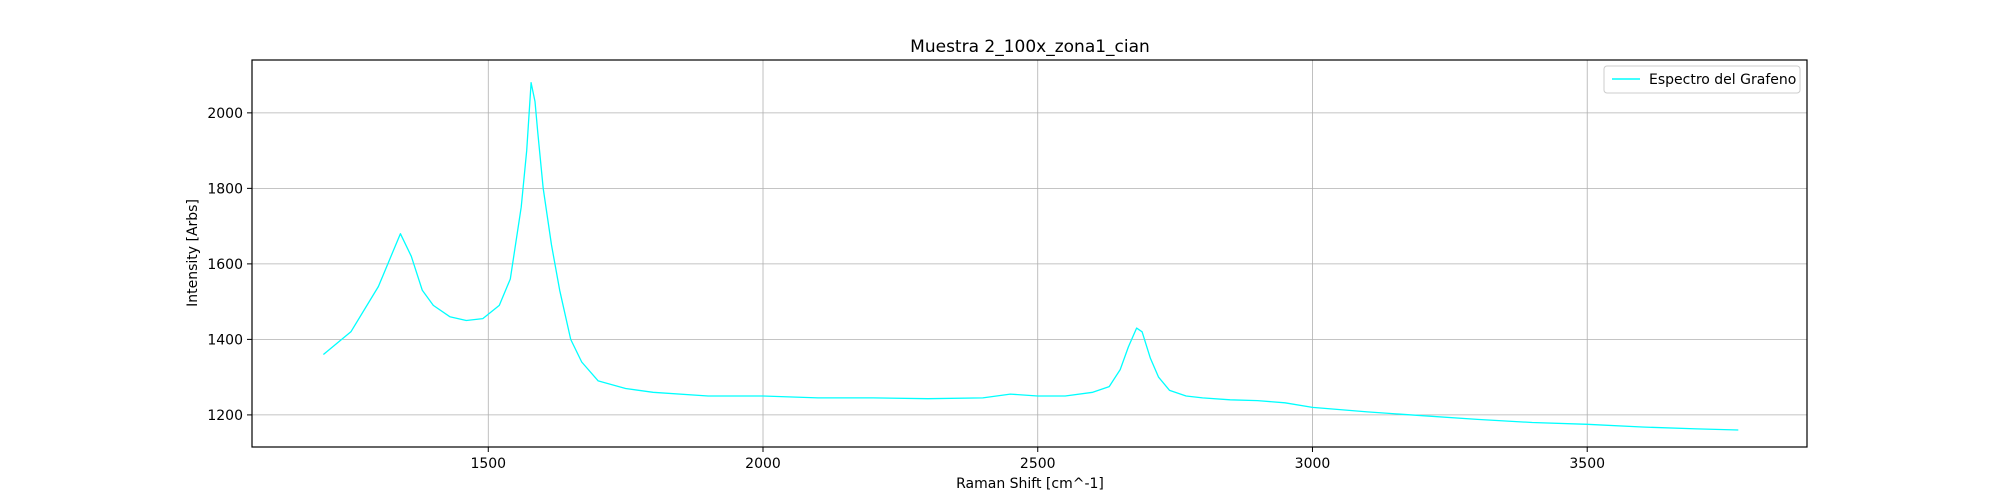  What do you see at coordinates (1038, 464) in the screenshot?
I see `x-tick-label: 2500` at bounding box center [1038, 464].